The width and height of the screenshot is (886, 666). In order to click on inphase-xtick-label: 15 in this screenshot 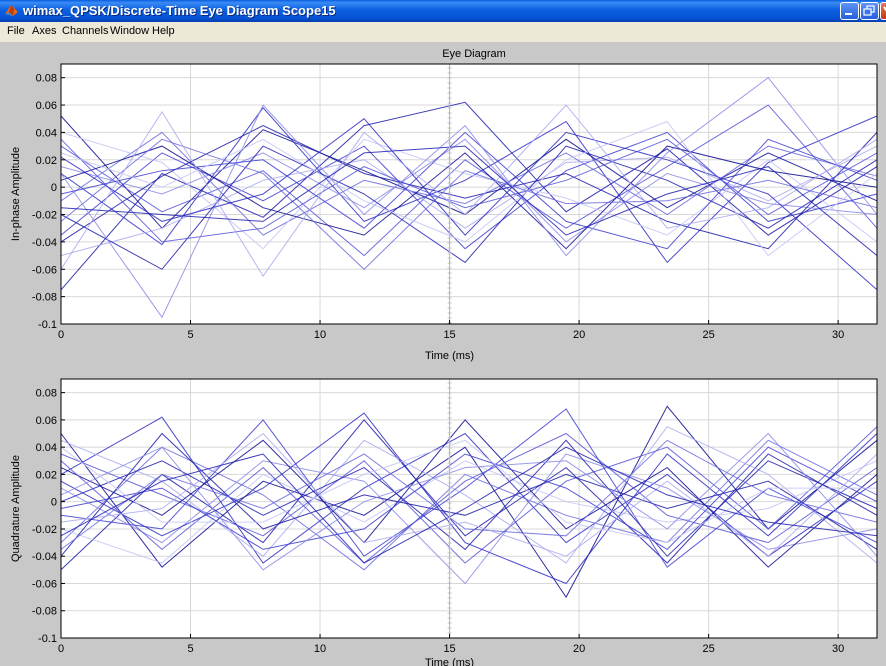, I will do `click(449, 335)`.